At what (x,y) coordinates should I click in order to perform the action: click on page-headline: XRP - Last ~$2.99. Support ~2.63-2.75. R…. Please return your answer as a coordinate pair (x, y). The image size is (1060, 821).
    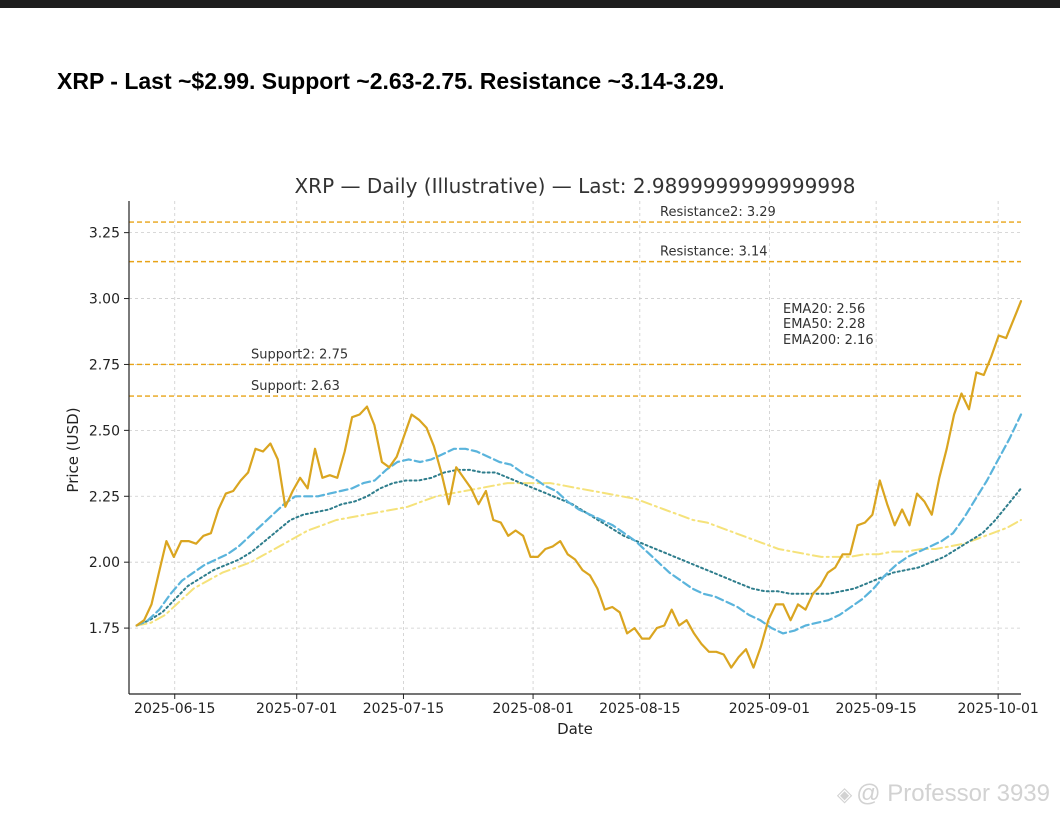
    Looking at the image, I should click on (391, 81).